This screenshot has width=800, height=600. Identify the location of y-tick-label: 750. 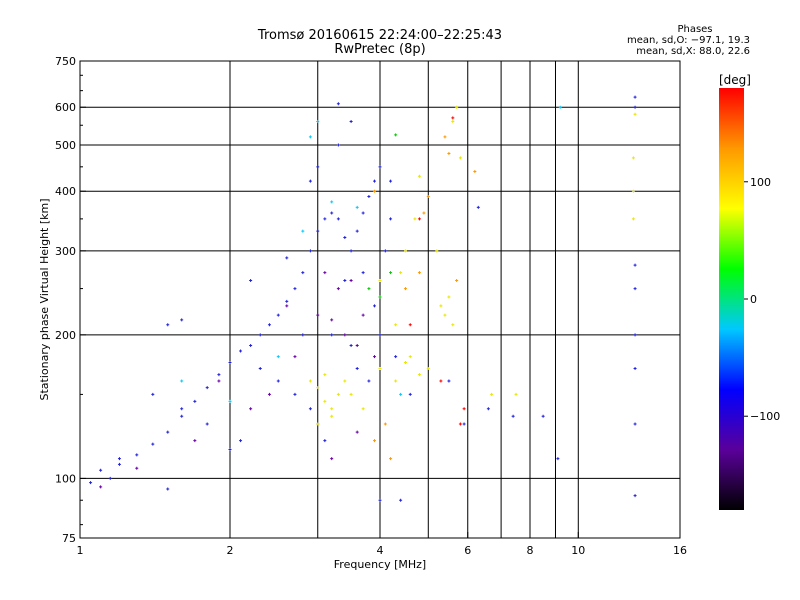
(65, 61).